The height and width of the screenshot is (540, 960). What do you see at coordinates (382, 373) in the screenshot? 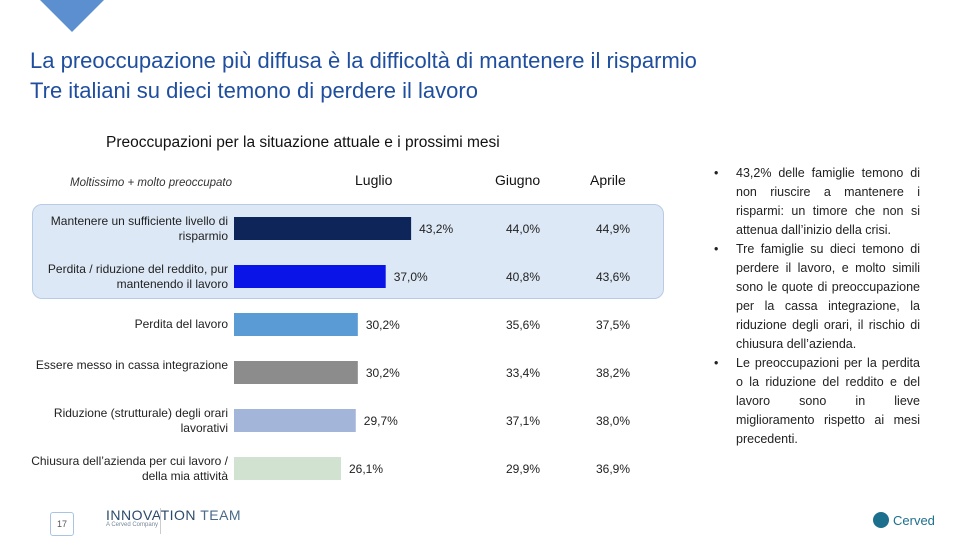
I see `value-luglio-4: 30,2%` at bounding box center [382, 373].